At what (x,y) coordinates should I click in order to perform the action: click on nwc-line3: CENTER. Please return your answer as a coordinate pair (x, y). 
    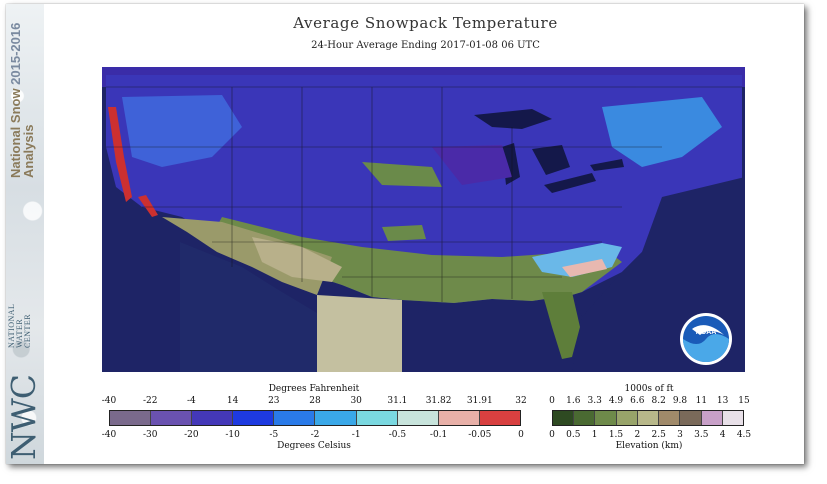
    Looking at the image, I should click on (27, 330).